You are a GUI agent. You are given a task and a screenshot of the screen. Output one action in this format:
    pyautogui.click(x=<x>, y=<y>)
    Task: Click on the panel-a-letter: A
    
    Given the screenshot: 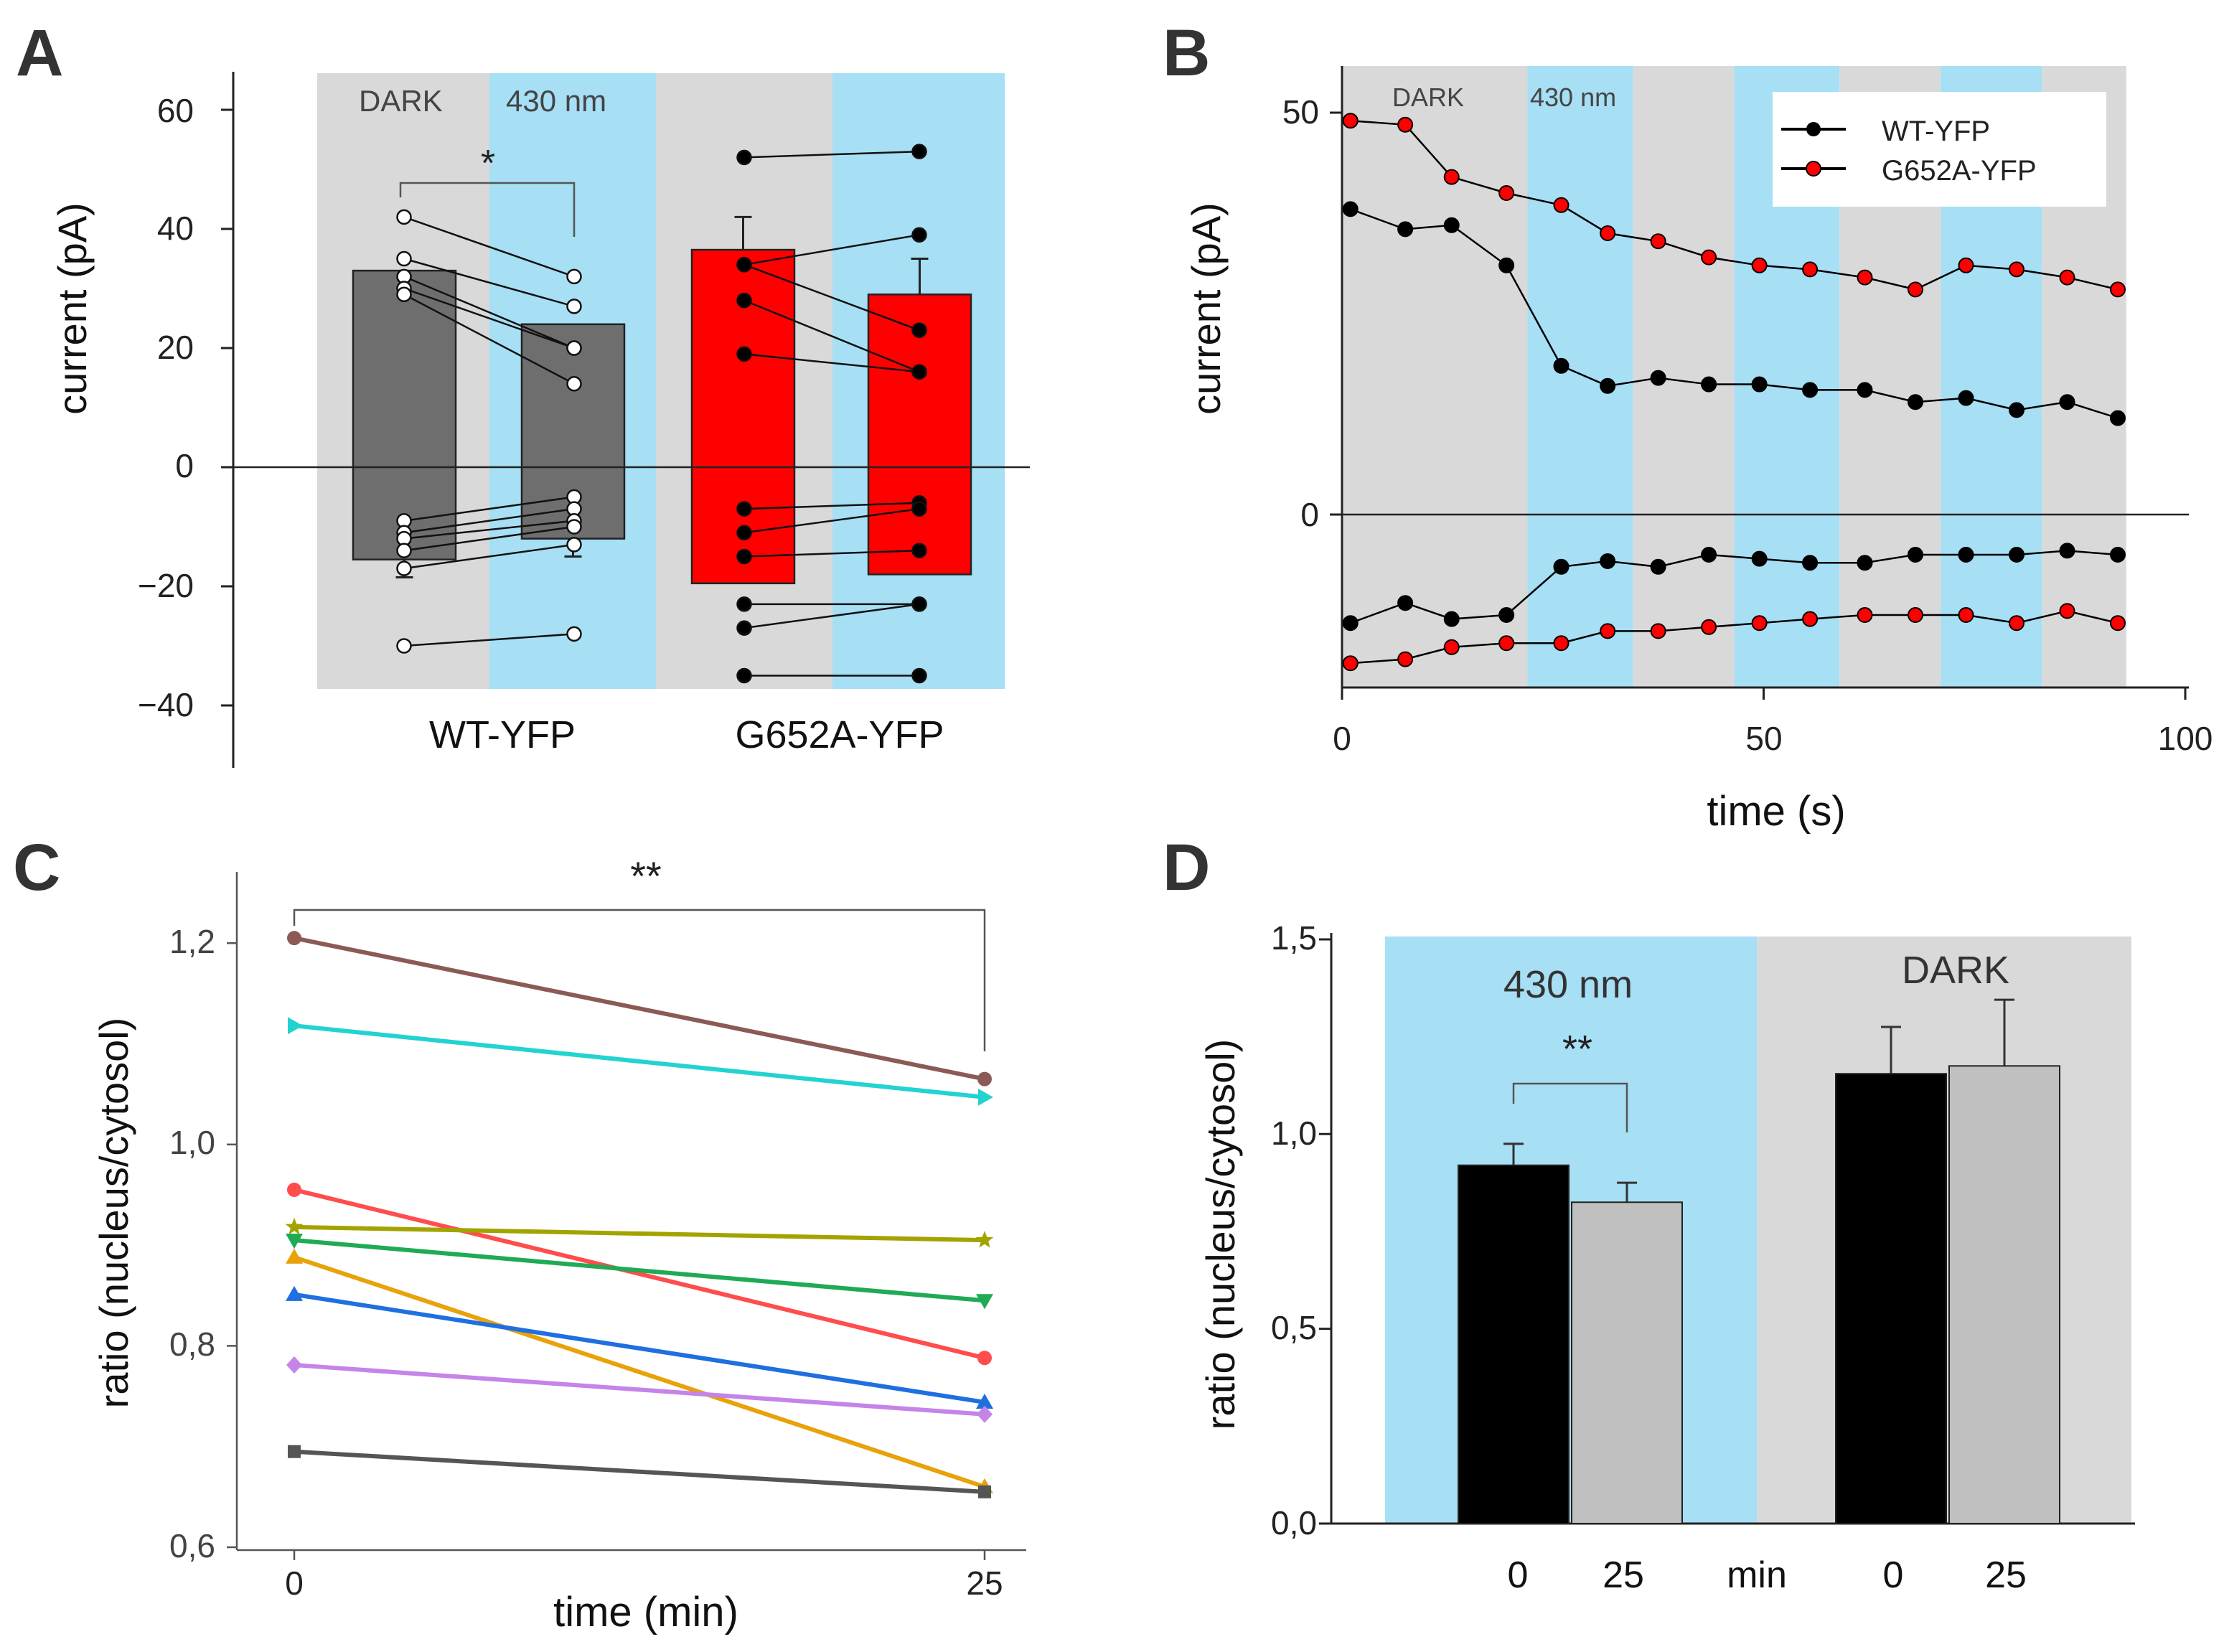 What is the action you would take?
    pyautogui.click(x=39, y=53)
    